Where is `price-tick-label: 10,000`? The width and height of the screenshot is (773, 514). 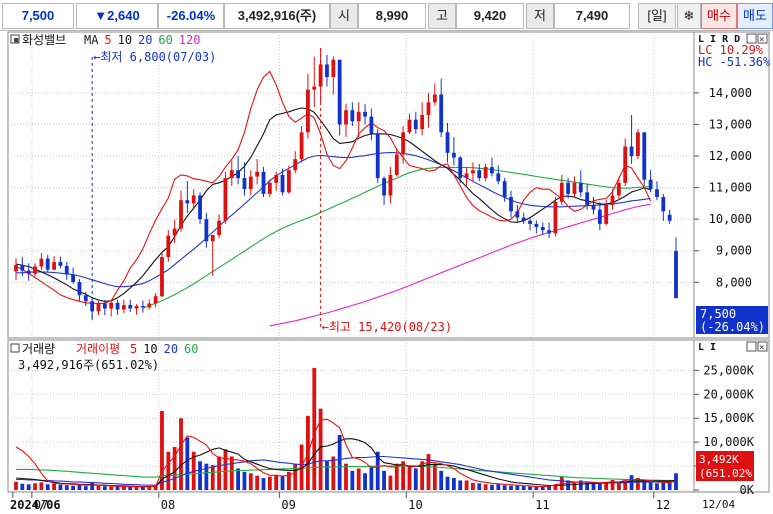 price-tick-label: 10,000 is located at coordinates (730, 219).